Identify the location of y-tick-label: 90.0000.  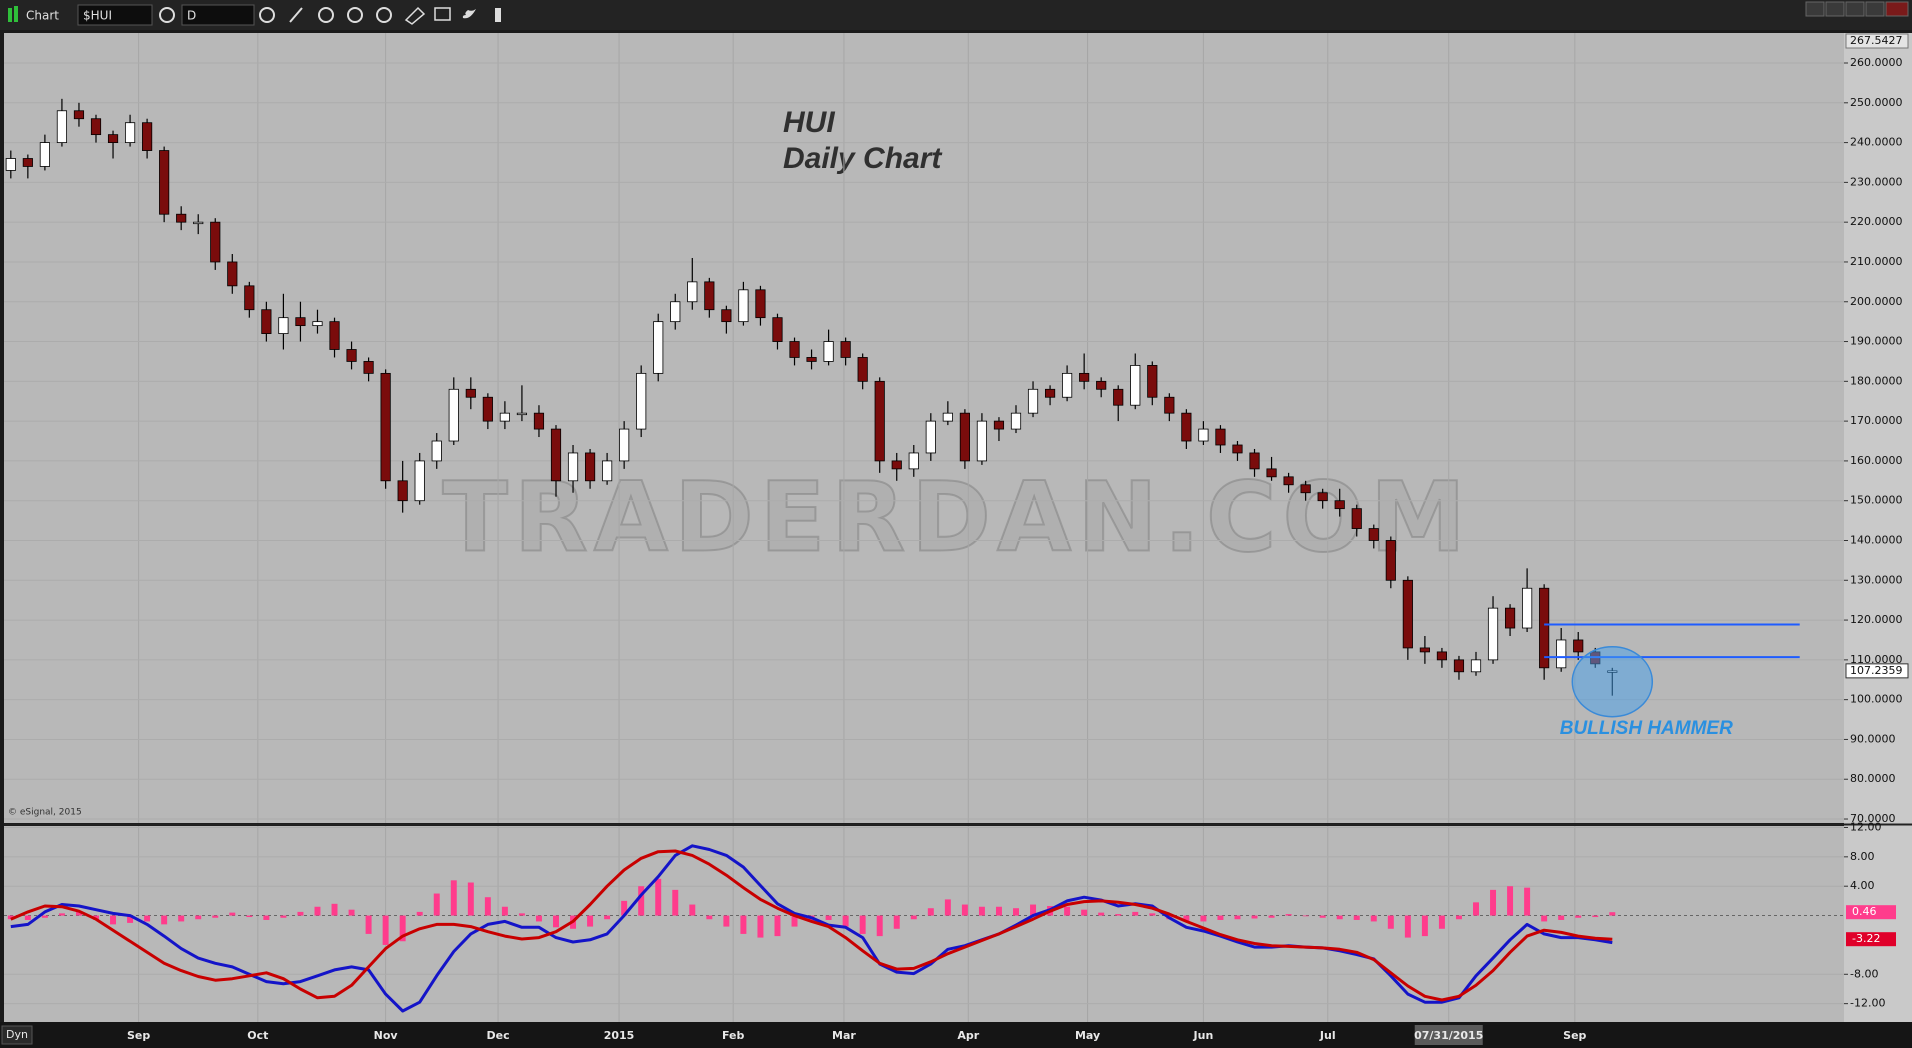
(1873, 738).